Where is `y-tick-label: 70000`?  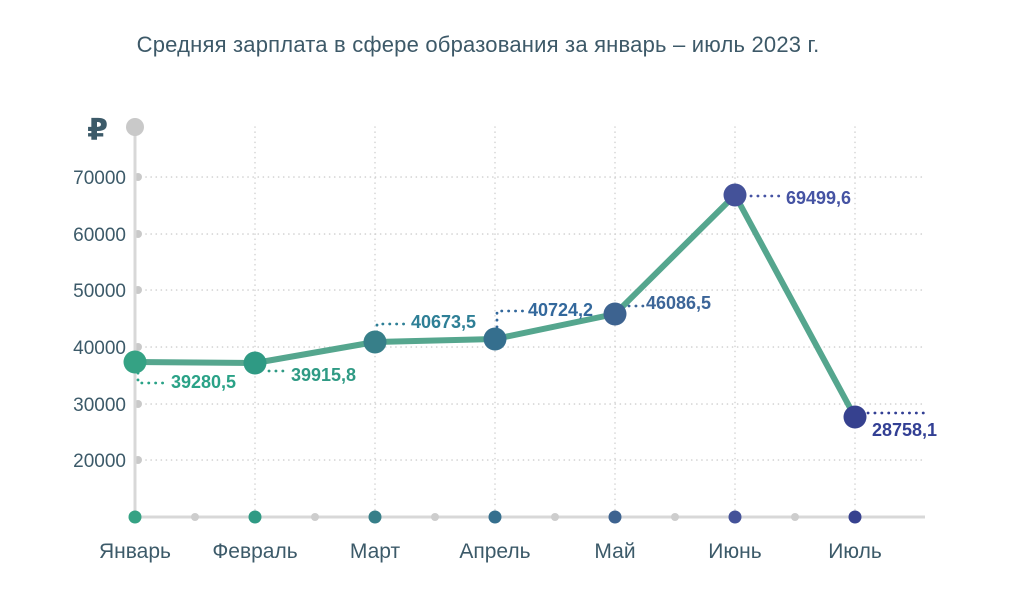
y-tick-label: 70000 is located at coordinates (99, 178).